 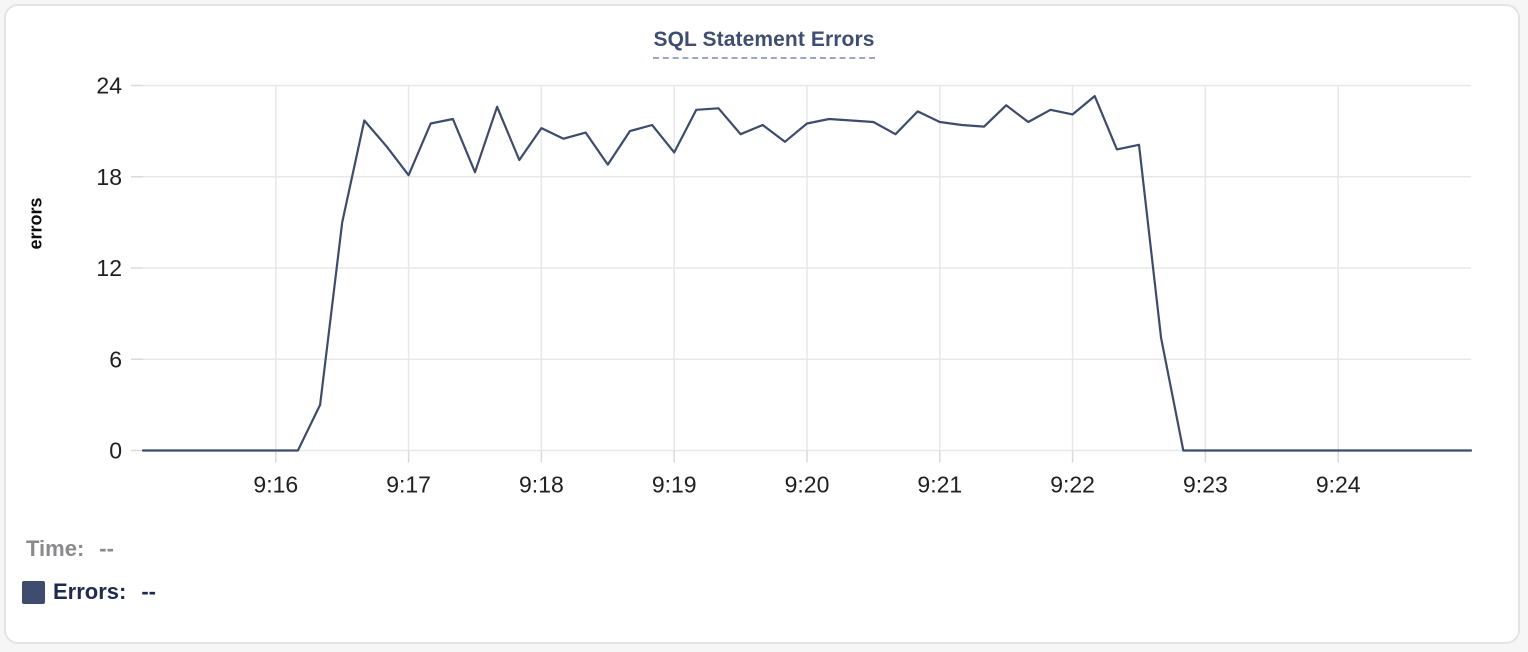 What do you see at coordinates (115, 451) in the screenshot?
I see `y-tick-label: 0` at bounding box center [115, 451].